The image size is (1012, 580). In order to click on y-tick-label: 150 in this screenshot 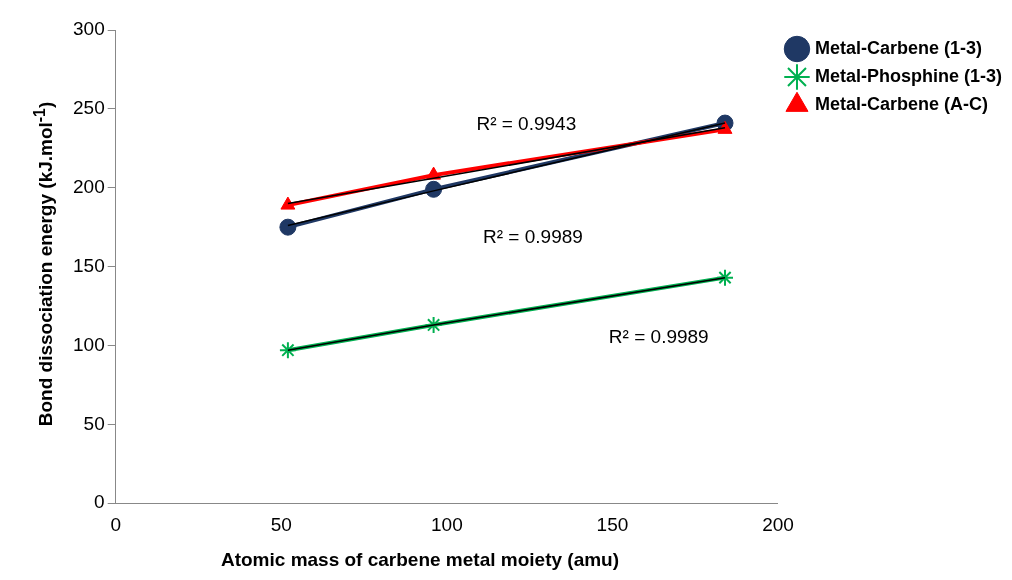, I will do `click(89, 265)`.